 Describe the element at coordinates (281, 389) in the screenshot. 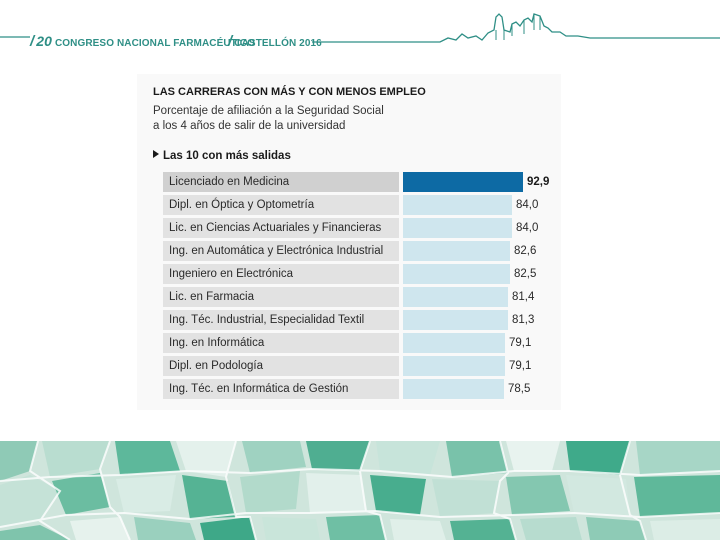

I see `bar-category-label: Ing. Téc. en Informática de Gestión` at that location.